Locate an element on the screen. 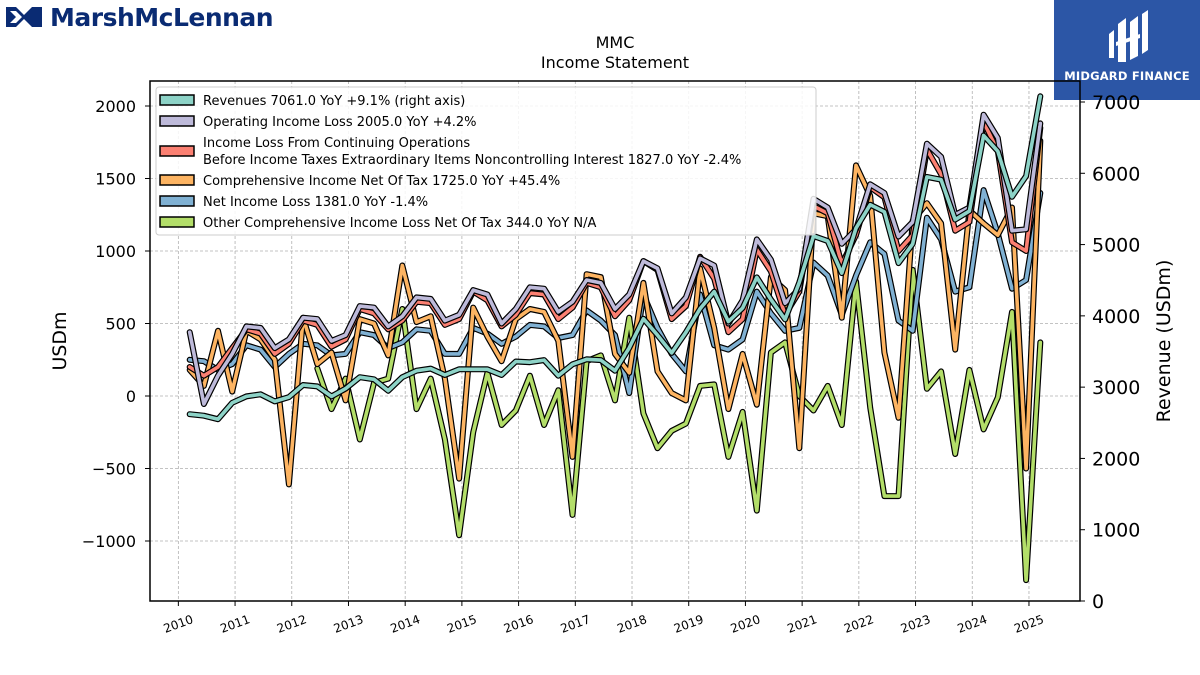 The height and width of the screenshot is (675, 1200). y-tick-label-right: 7000 is located at coordinates (1116, 103).